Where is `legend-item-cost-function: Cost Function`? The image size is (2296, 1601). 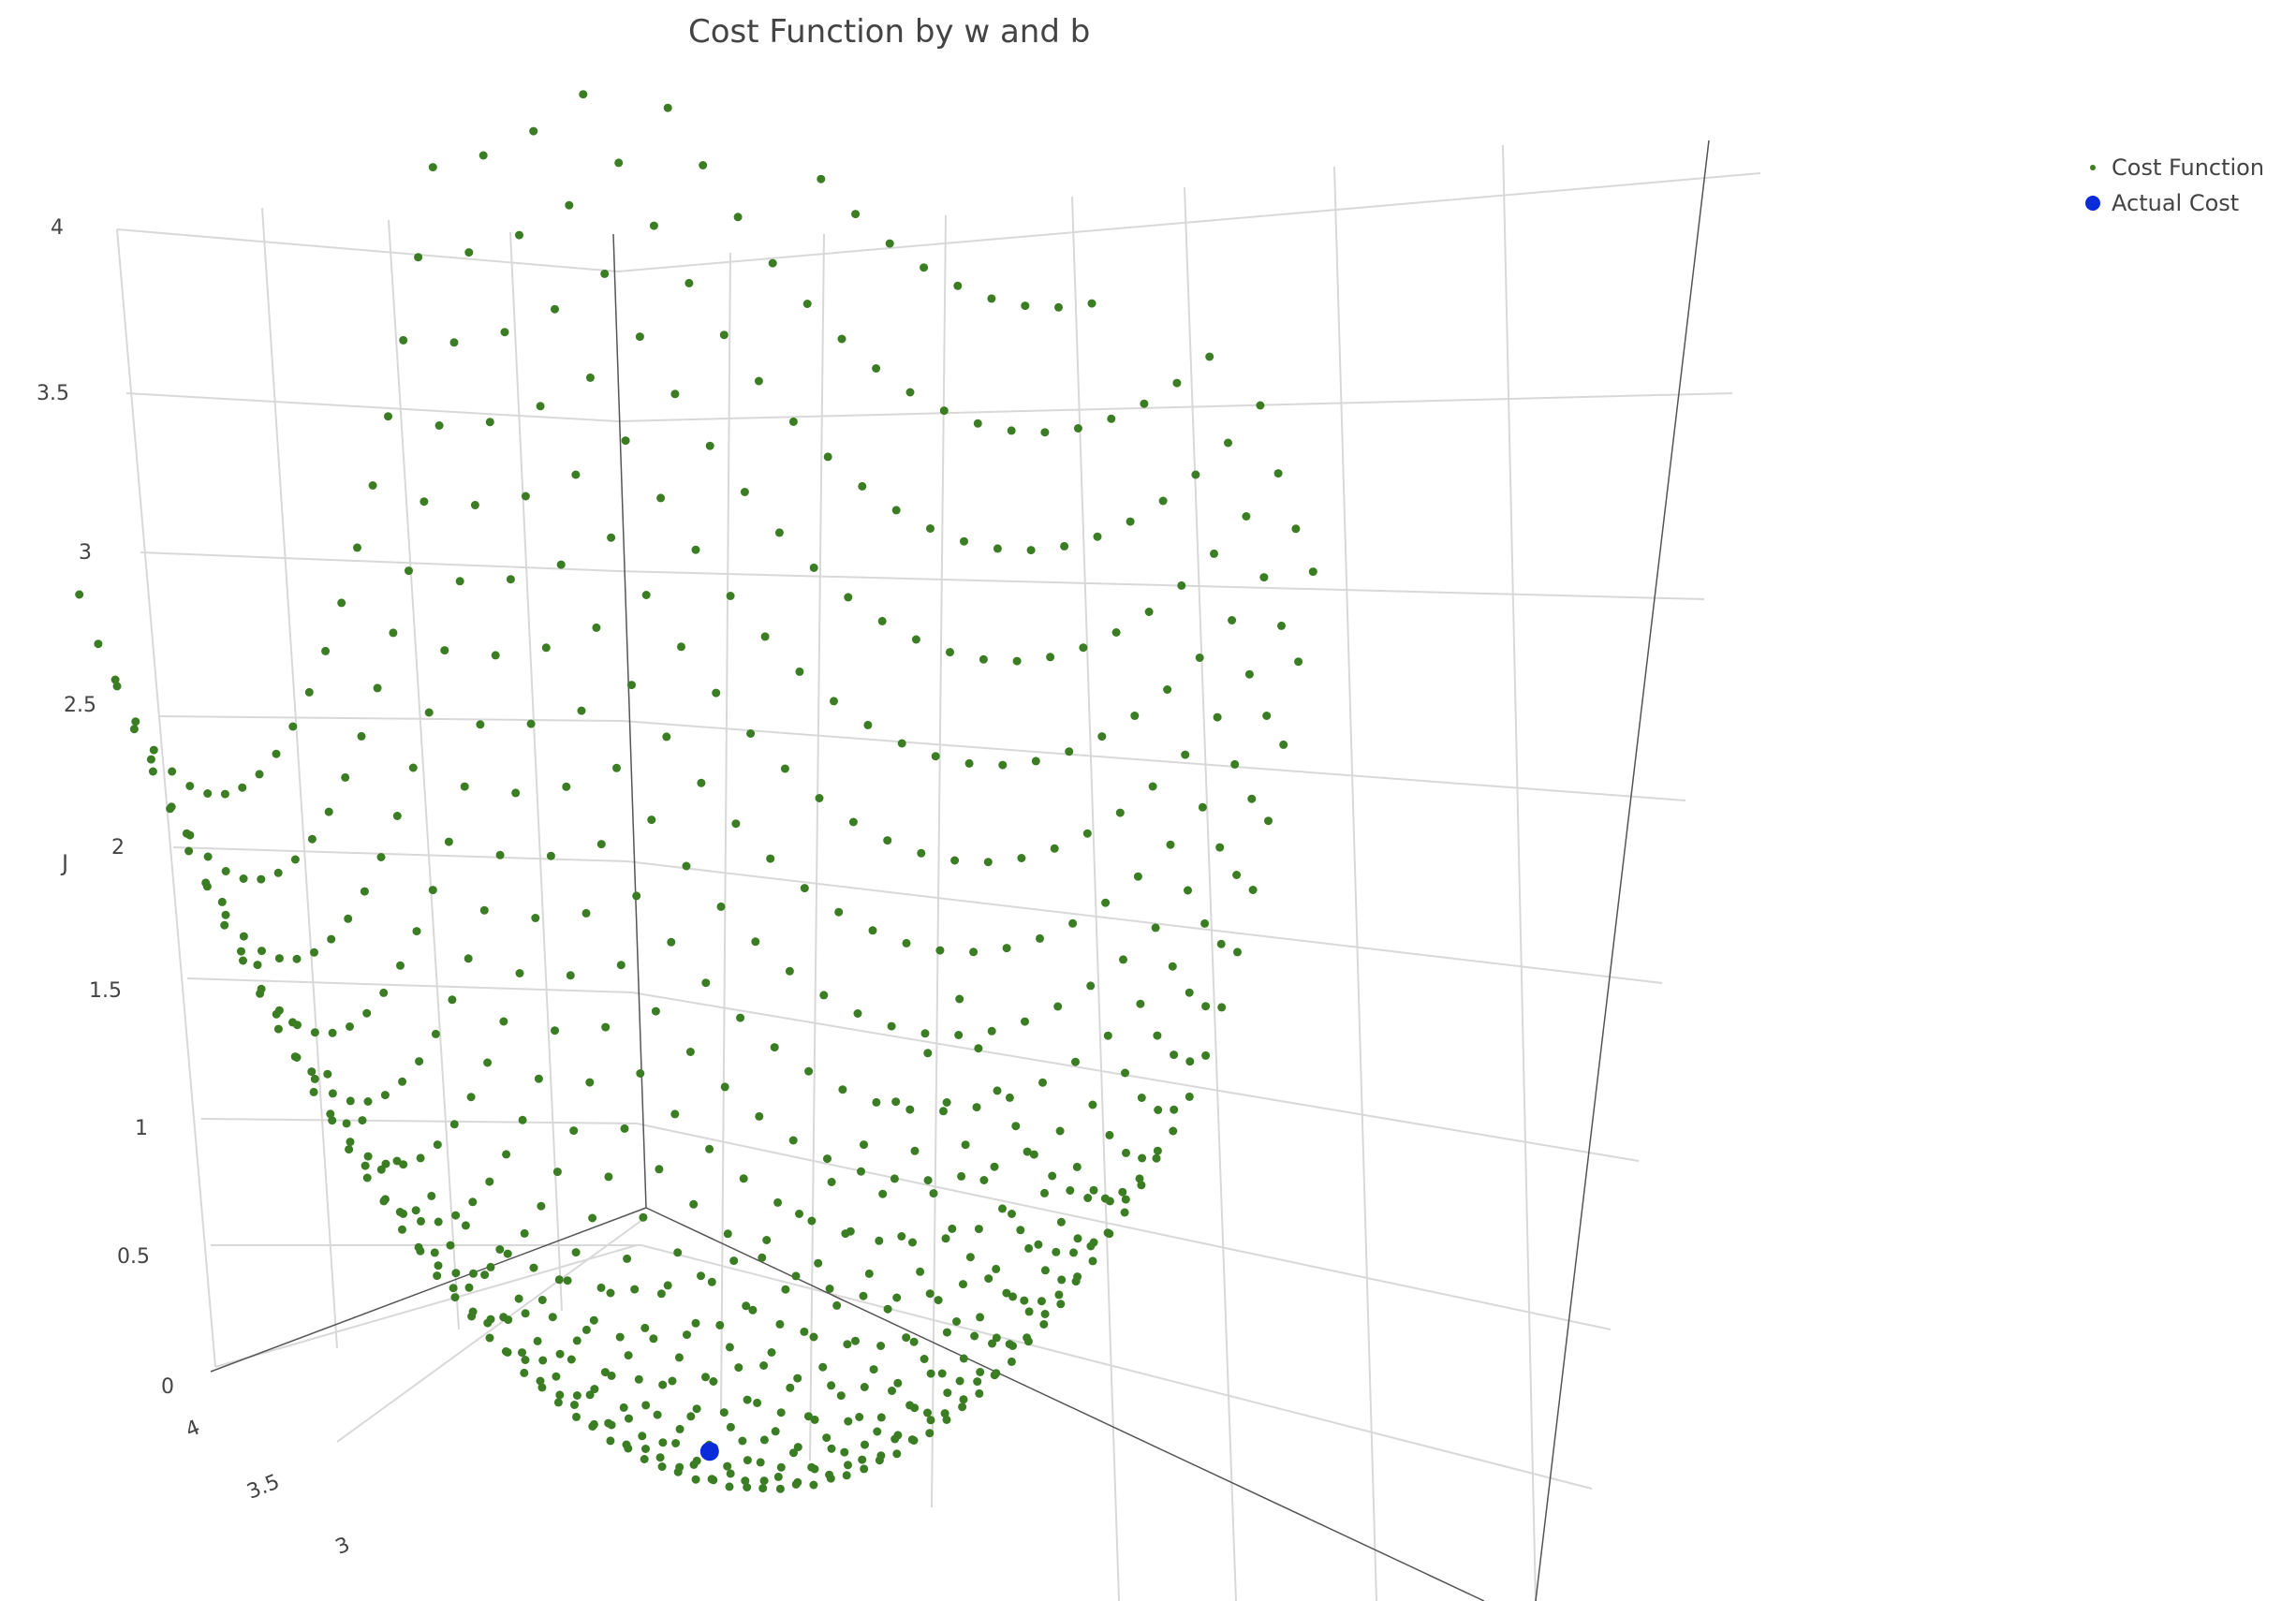
legend-item-cost-function: Cost Function is located at coordinates (2169, 167).